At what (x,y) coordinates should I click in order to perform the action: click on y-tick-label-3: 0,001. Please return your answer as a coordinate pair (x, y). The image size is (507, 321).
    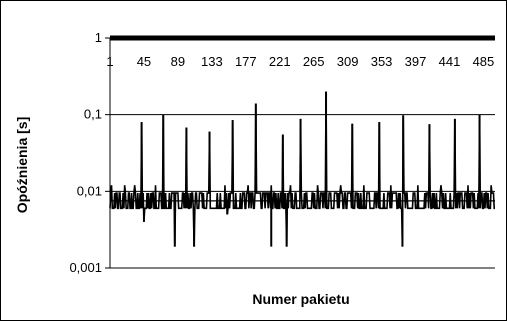
    Looking at the image, I should click on (85, 267).